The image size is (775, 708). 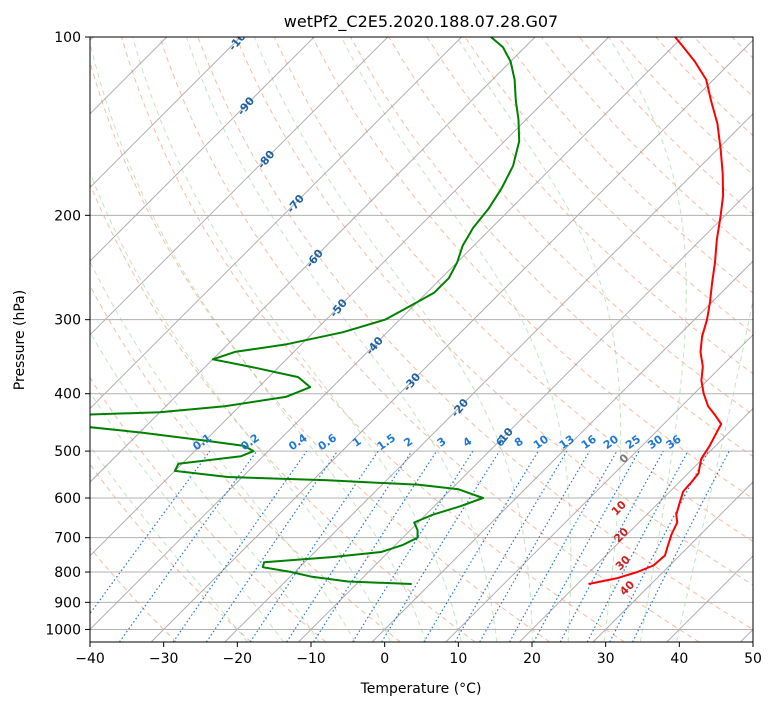 What do you see at coordinates (63, 630) in the screenshot?
I see `y-tick-label: 1000` at bounding box center [63, 630].